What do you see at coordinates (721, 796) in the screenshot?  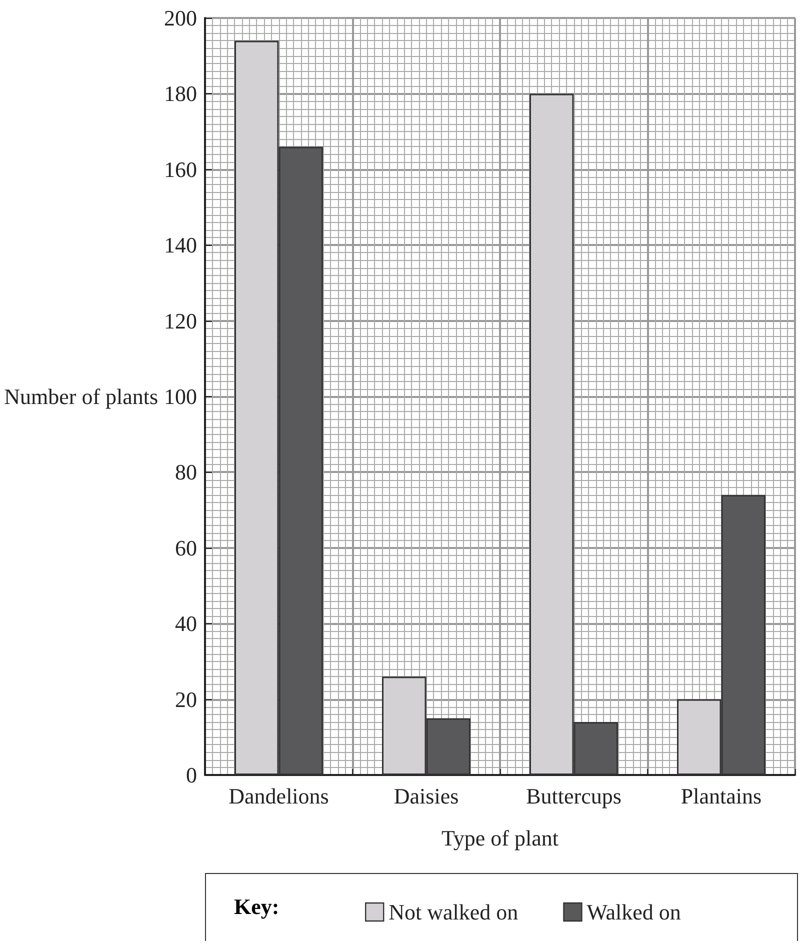 I see `x-tick-label: Plantains` at bounding box center [721, 796].